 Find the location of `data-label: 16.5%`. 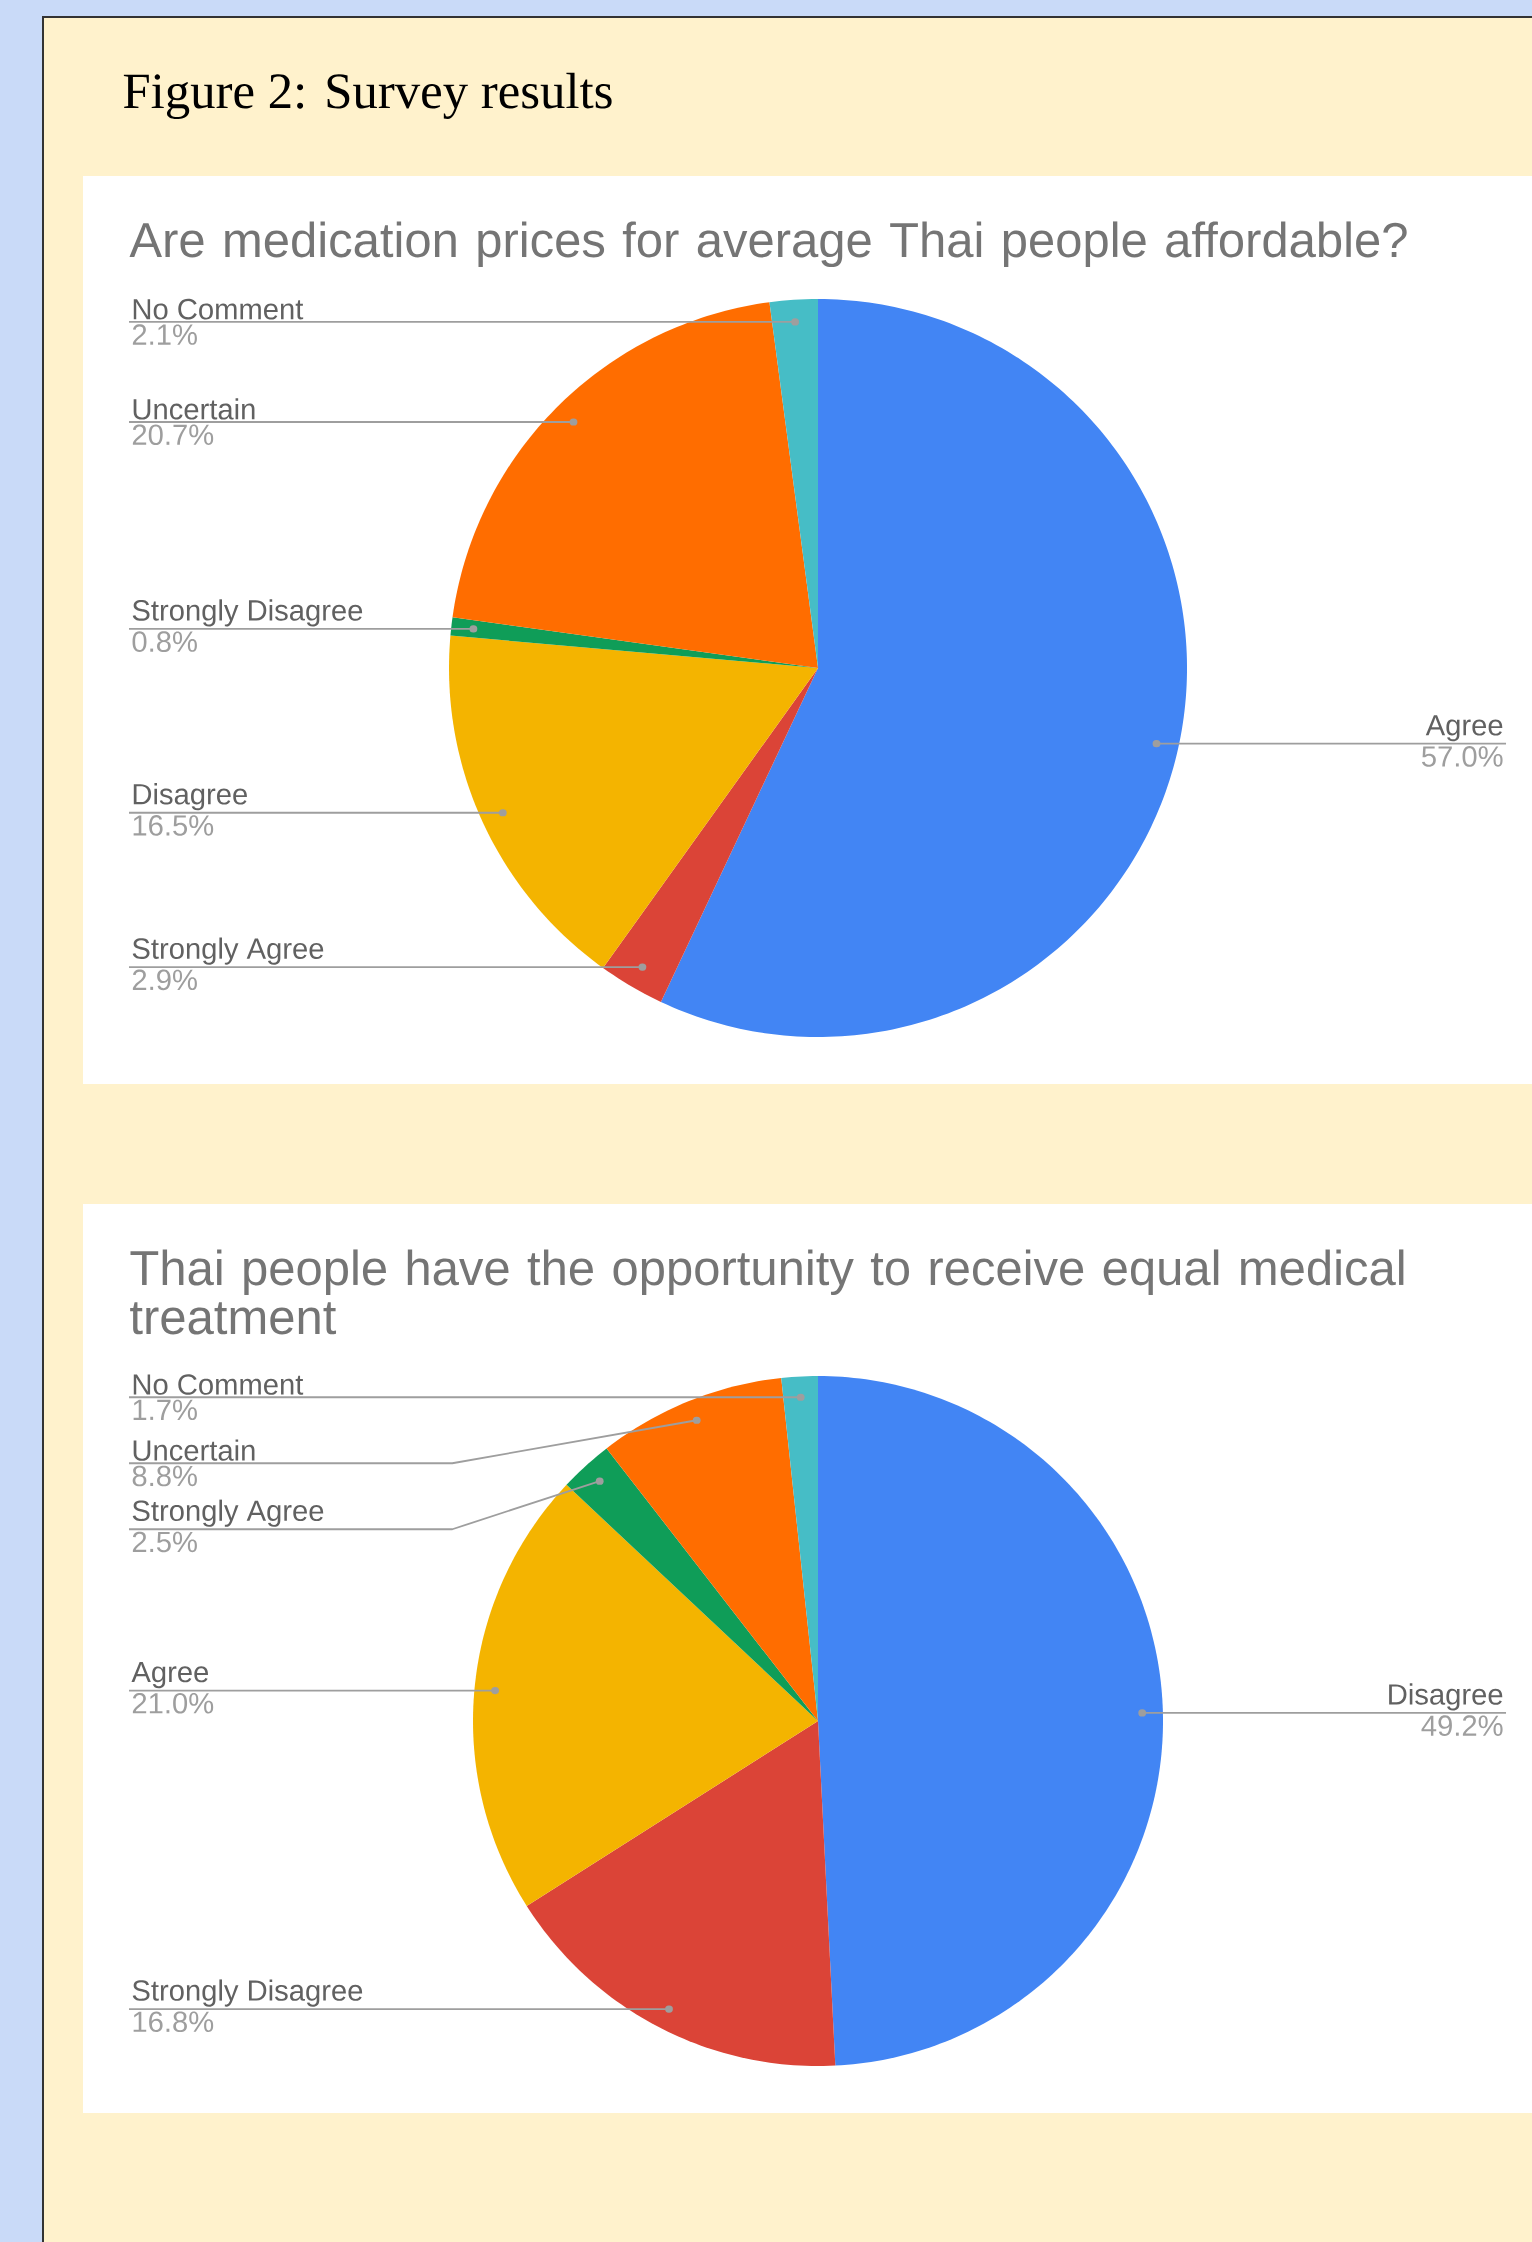

data-label: 16.5% is located at coordinates (173, 825).